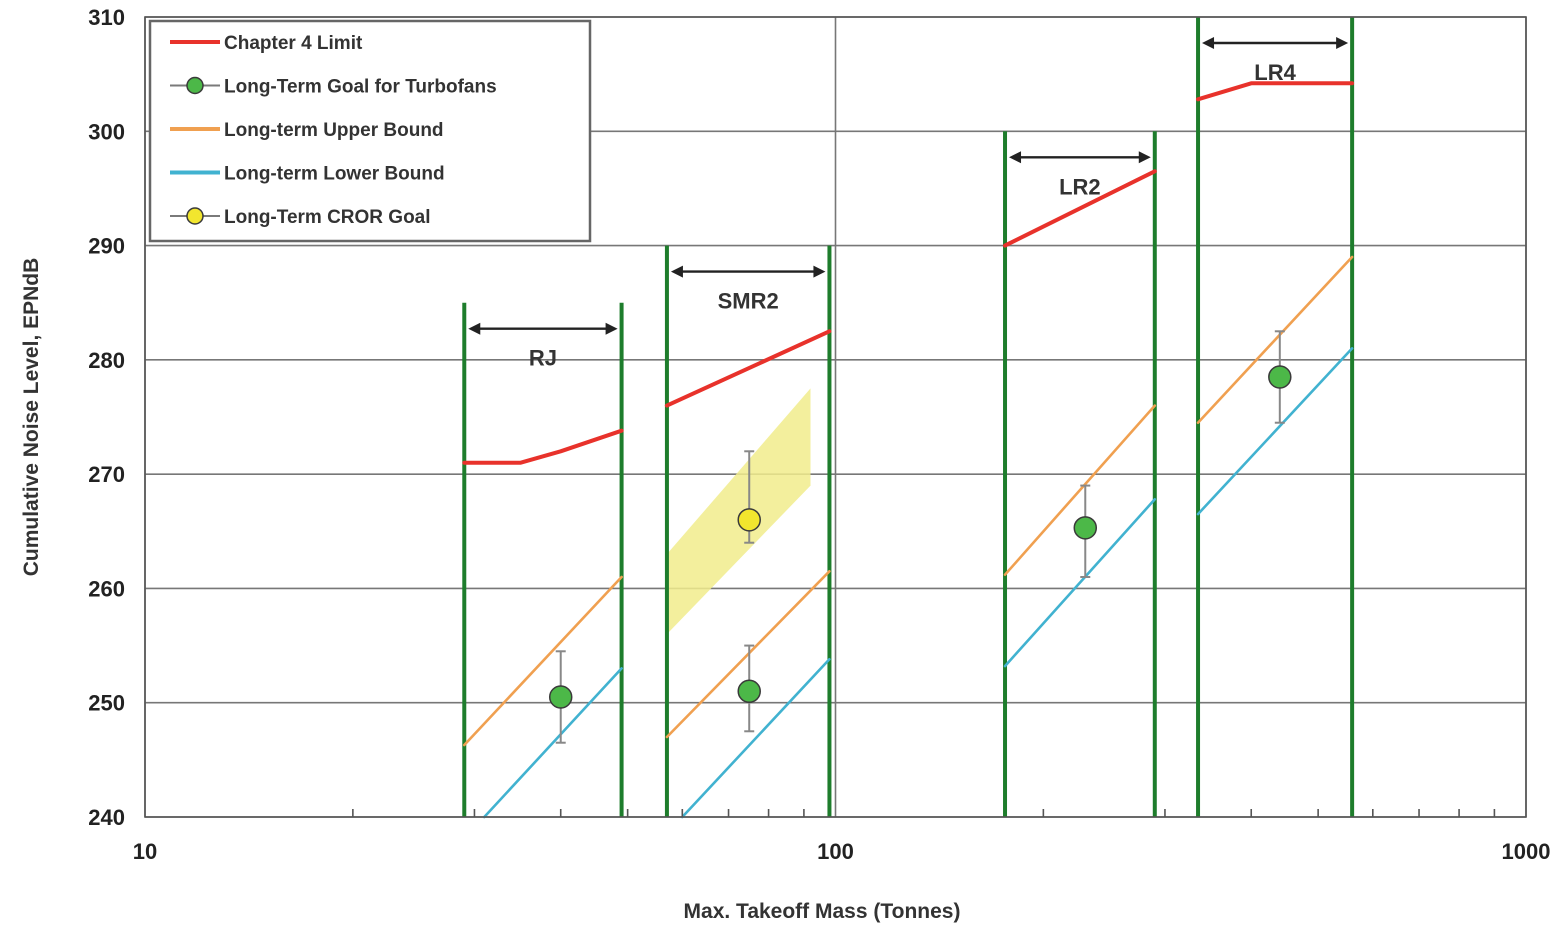  Describe the element at coordinates (543, 358) in the screenshot. I see `class-label: RJ` at that location.